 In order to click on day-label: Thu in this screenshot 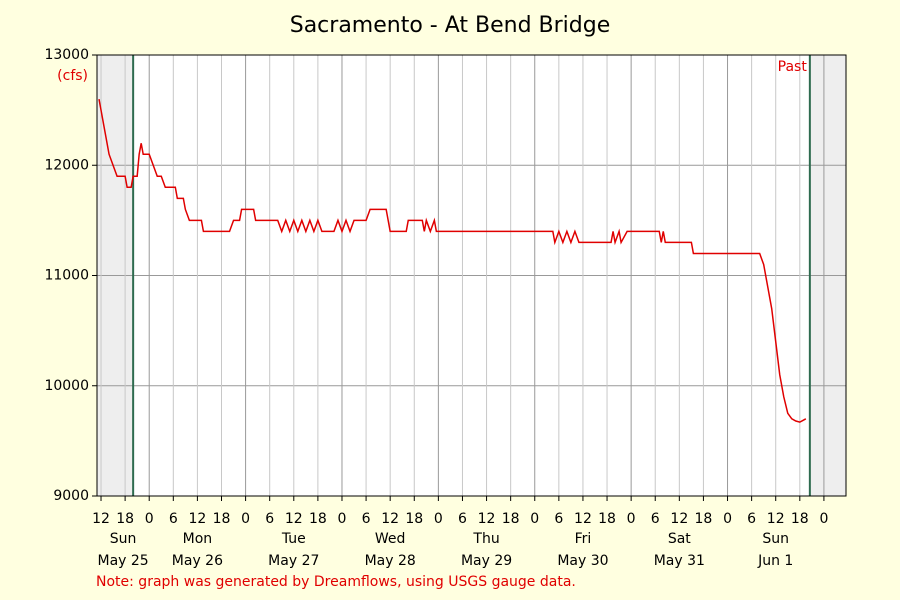, I will do `click(485, 539)`.